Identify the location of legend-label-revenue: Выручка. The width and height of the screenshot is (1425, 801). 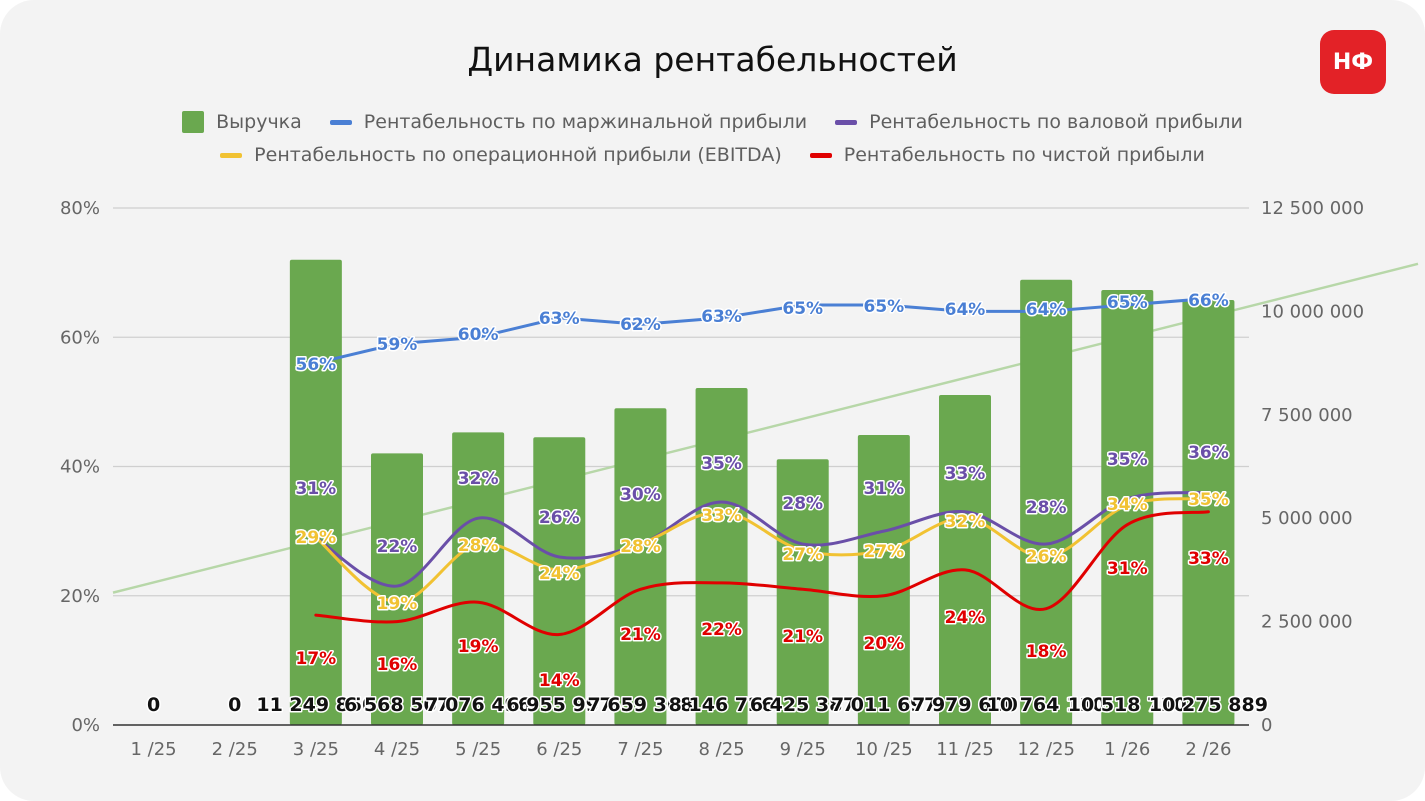
(259, 122).